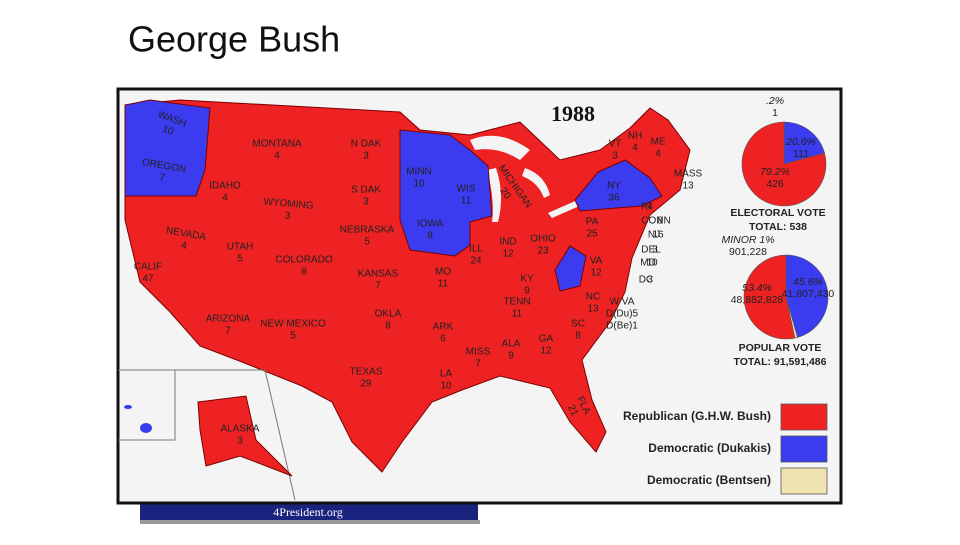 This screenshot has width=960, height=545. I want to click on state-name: ARIZONA, so click(228, 319).